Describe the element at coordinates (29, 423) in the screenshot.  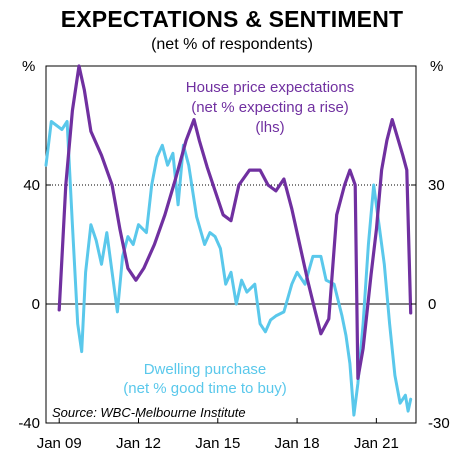
I see `y-left-tick-label: -40` at that location.